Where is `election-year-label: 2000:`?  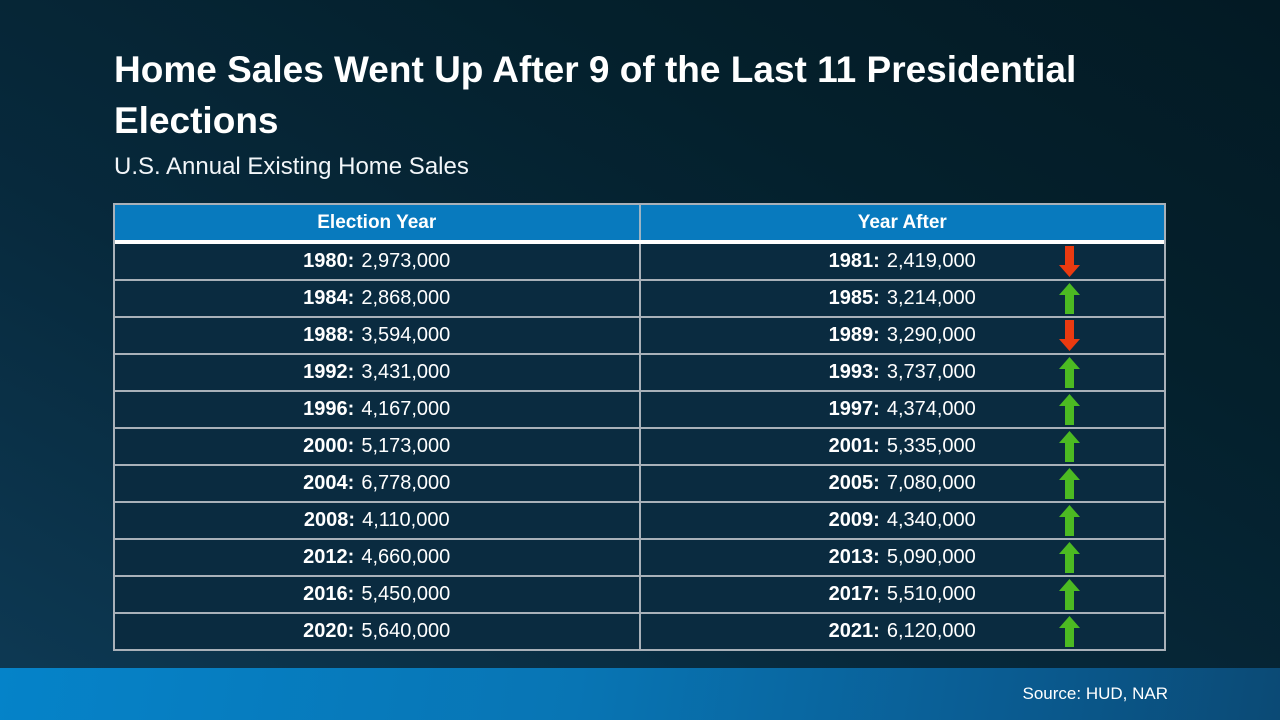 election-year-label: 2000: is located at coordinates (329, 446).